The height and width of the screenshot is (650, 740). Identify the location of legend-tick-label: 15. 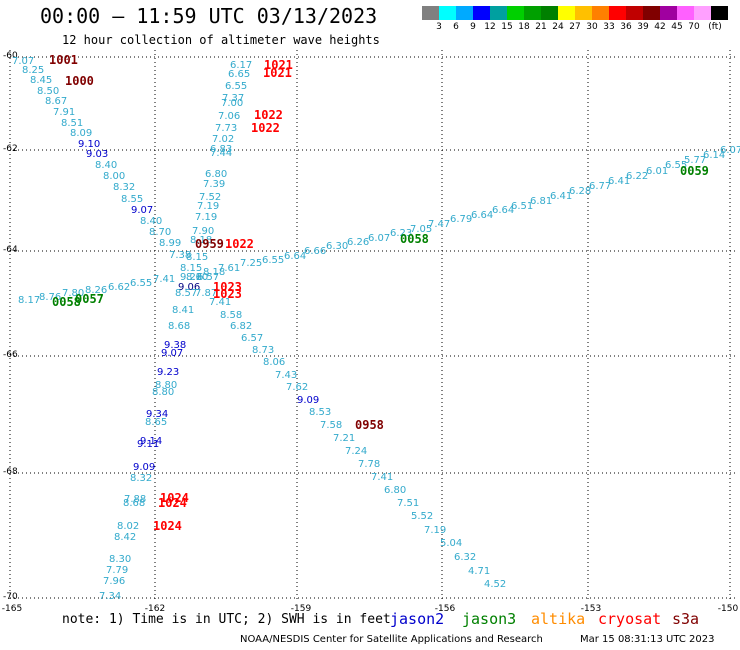
(507, 27).